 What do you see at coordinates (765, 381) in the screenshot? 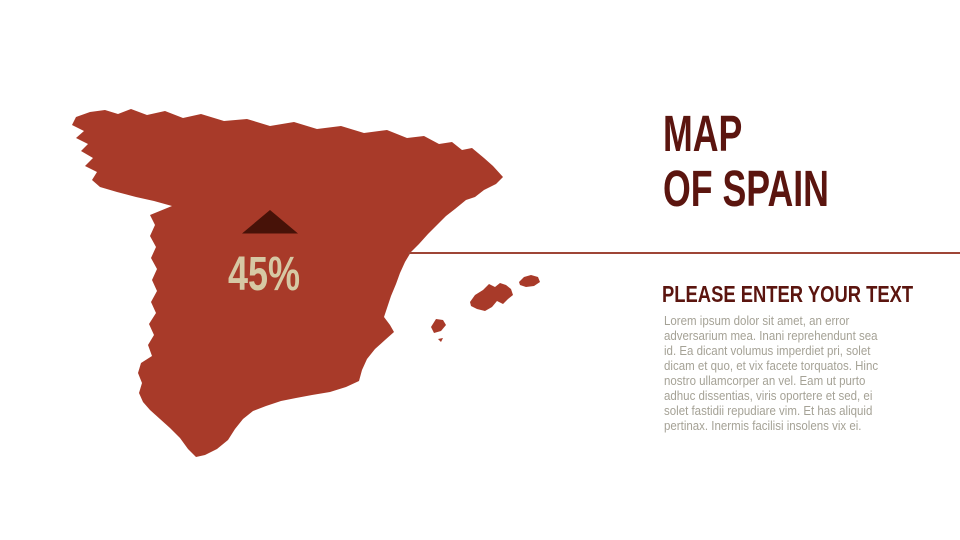
I see `body-text-line: nostro ullamcorper an vel. Eam ut purto` at bounding box center [765, 381].